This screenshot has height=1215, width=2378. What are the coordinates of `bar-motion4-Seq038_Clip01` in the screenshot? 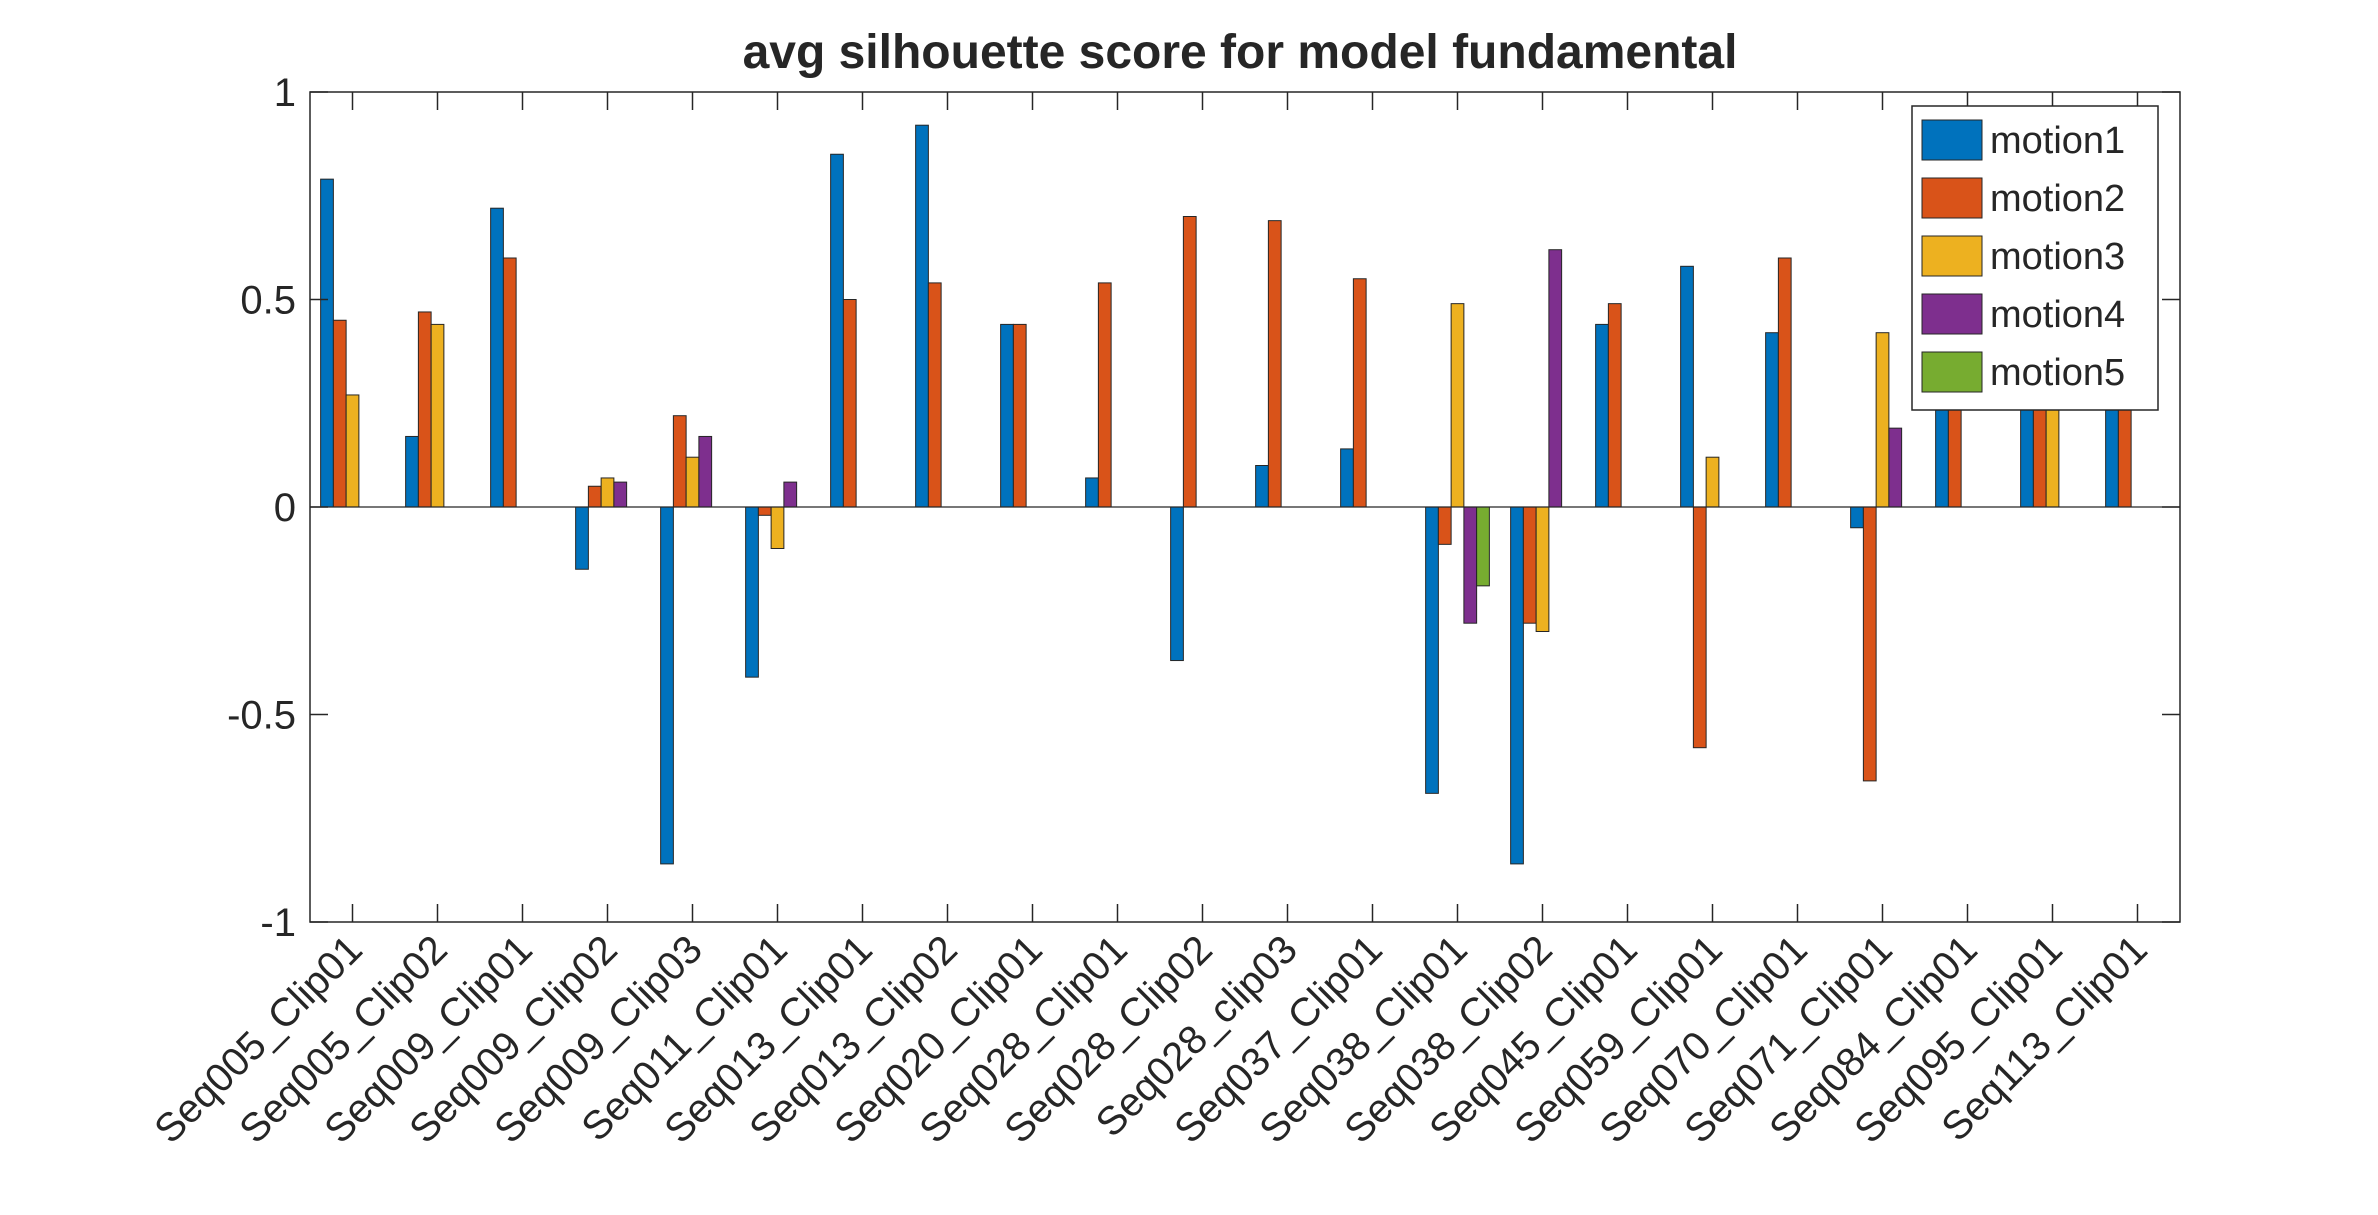 It's located at (1470, 565).